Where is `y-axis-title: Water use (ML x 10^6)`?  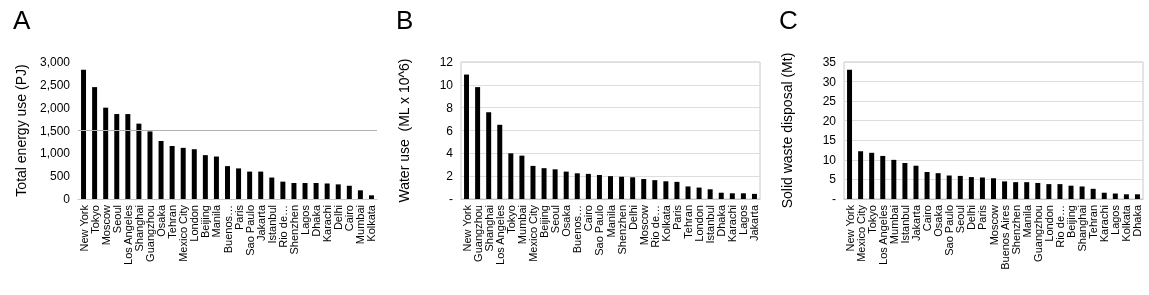
y-axis-title: Water use (ML x 10^6) is located at coordinates (404, 130).